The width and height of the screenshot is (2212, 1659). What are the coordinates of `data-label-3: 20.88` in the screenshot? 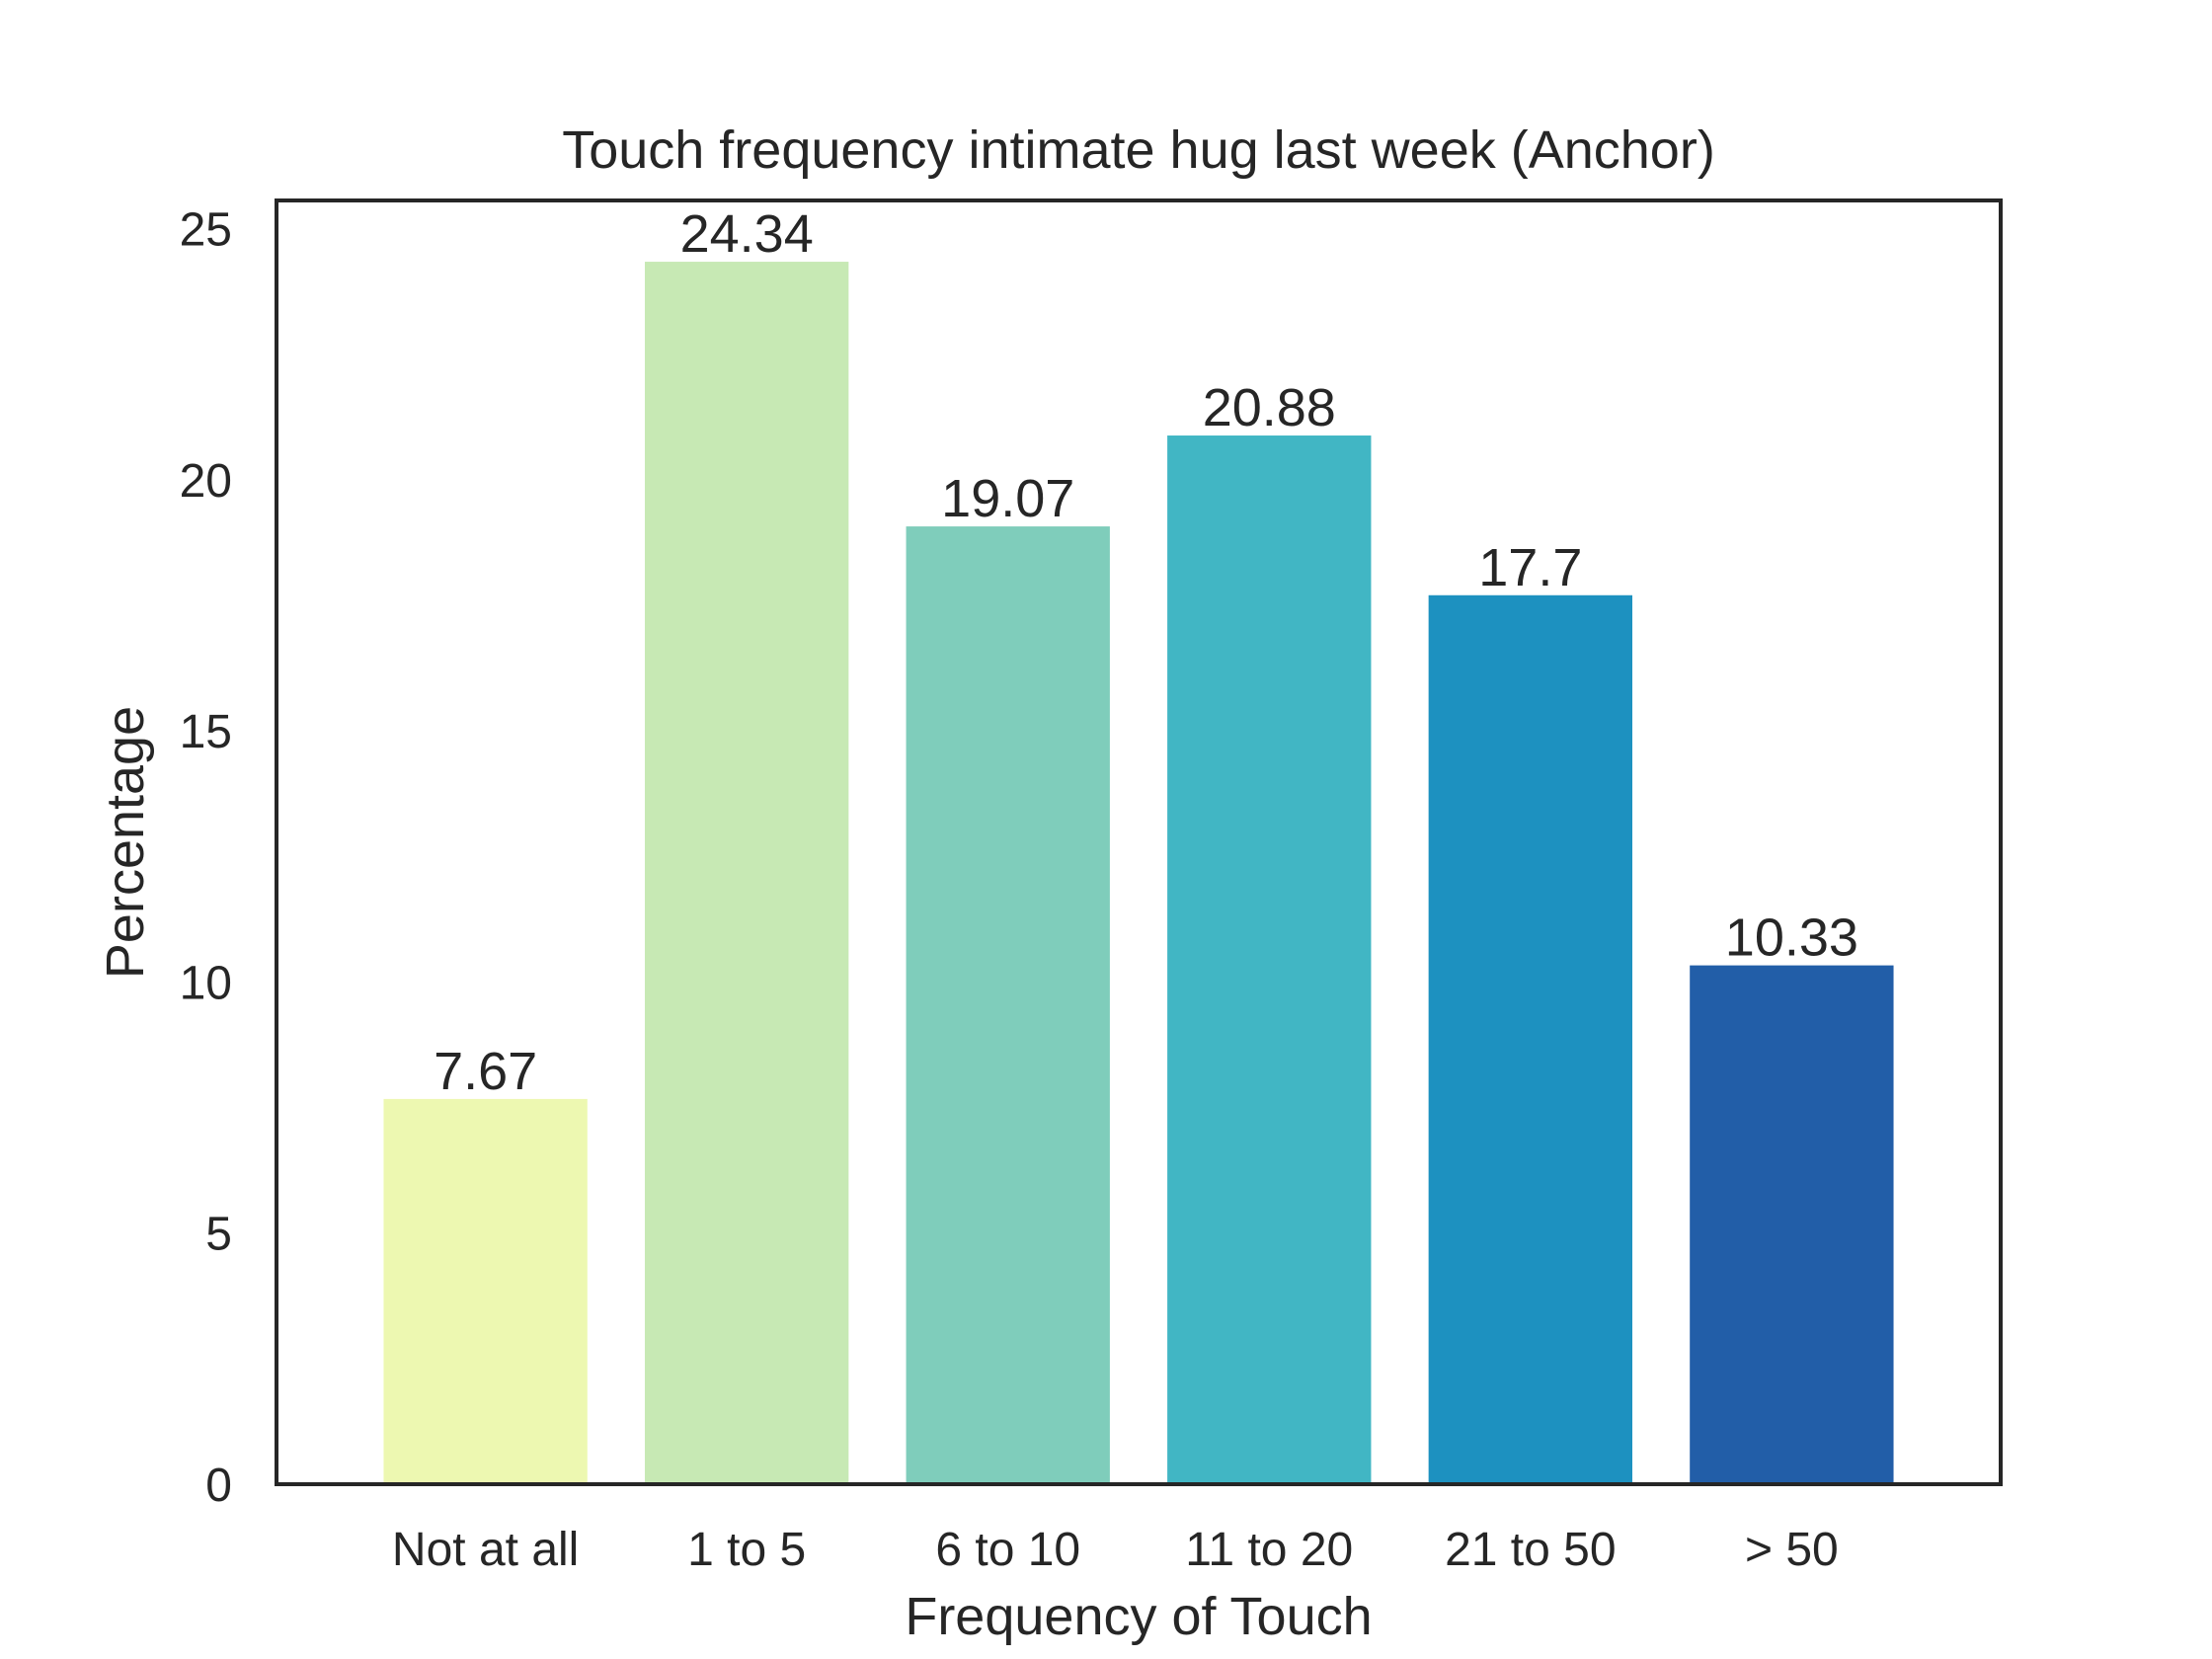 It's located at (1270, 408).